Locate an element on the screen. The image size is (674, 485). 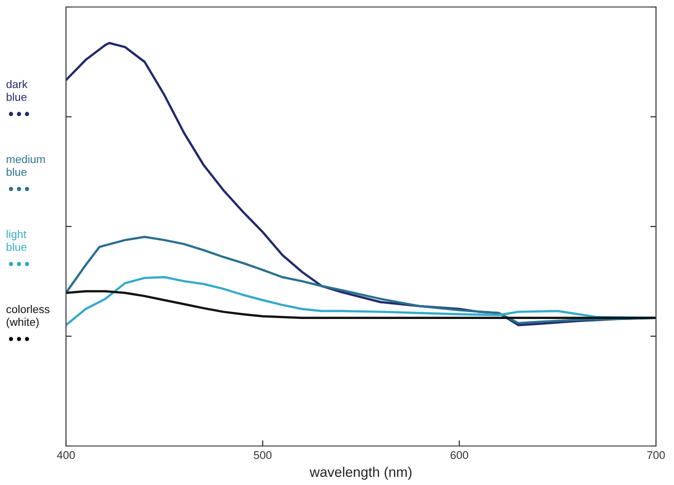
text: medium blue is located at coordinates (25, 165).